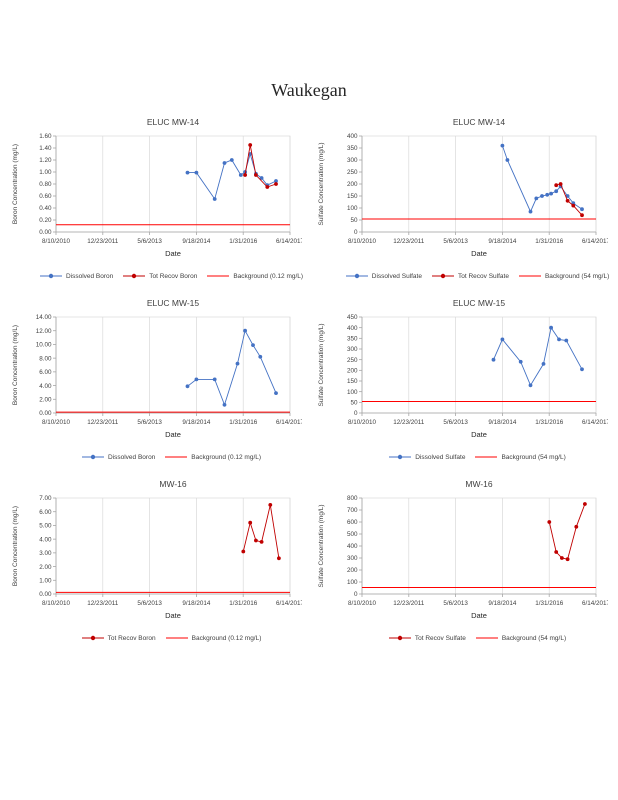 The width and height of the screenshot is (618, 800). What do you see at coordinates (45, 567) in the screenshot?
I see `svg-text: 2.00` at bounding box center [45, 567].